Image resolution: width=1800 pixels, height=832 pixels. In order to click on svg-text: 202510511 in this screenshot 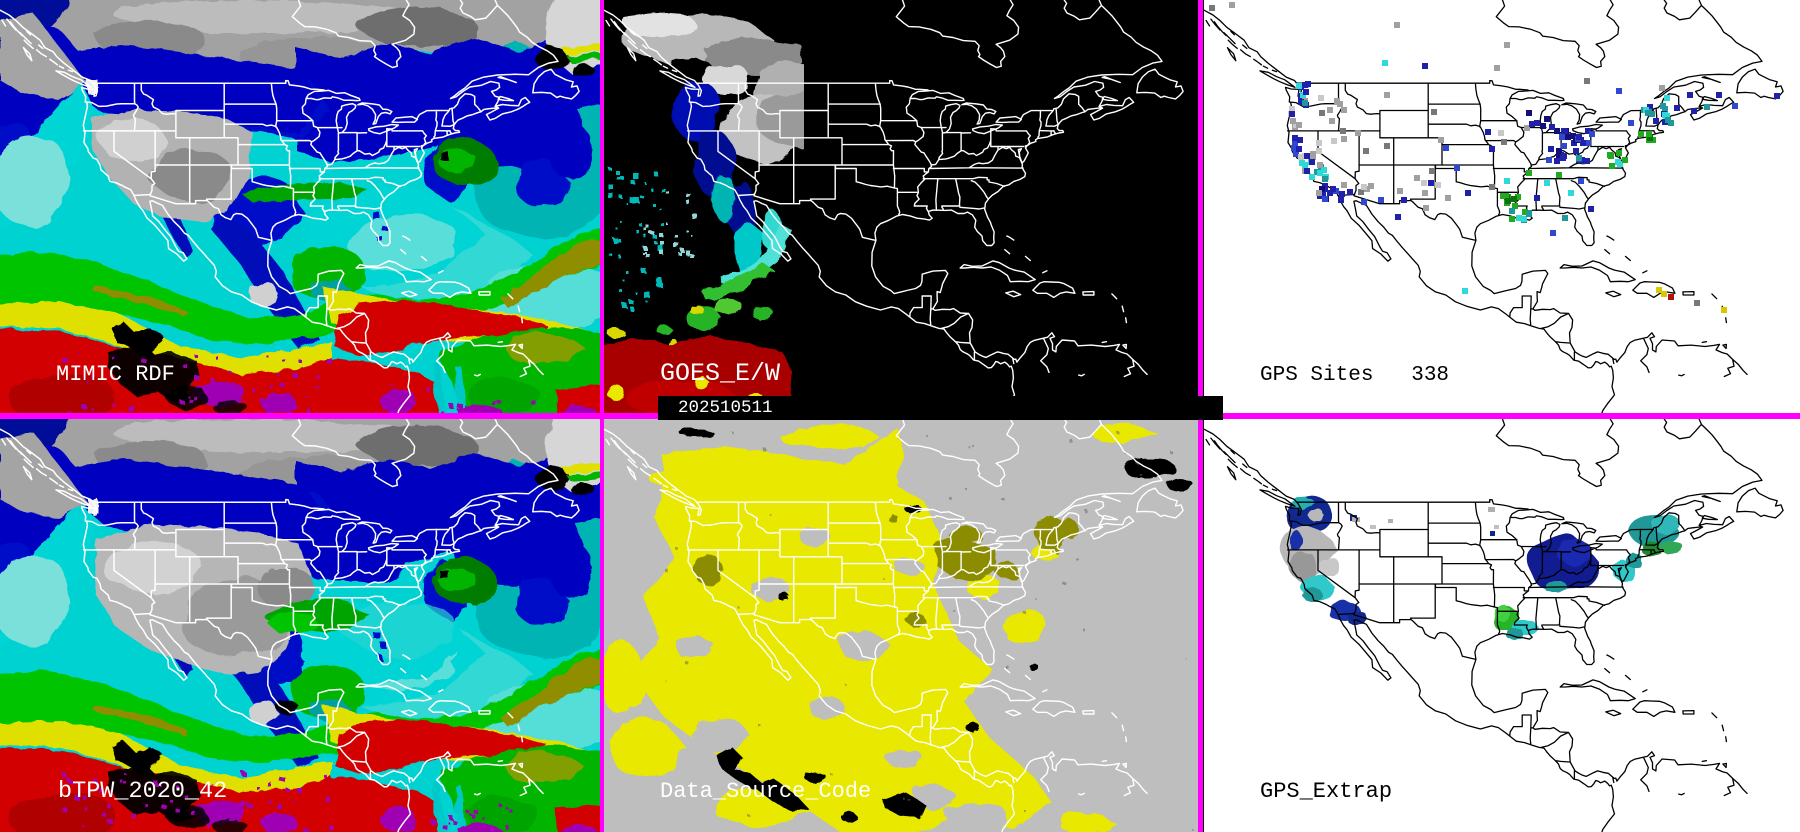, I will do `click(725, 408)`.